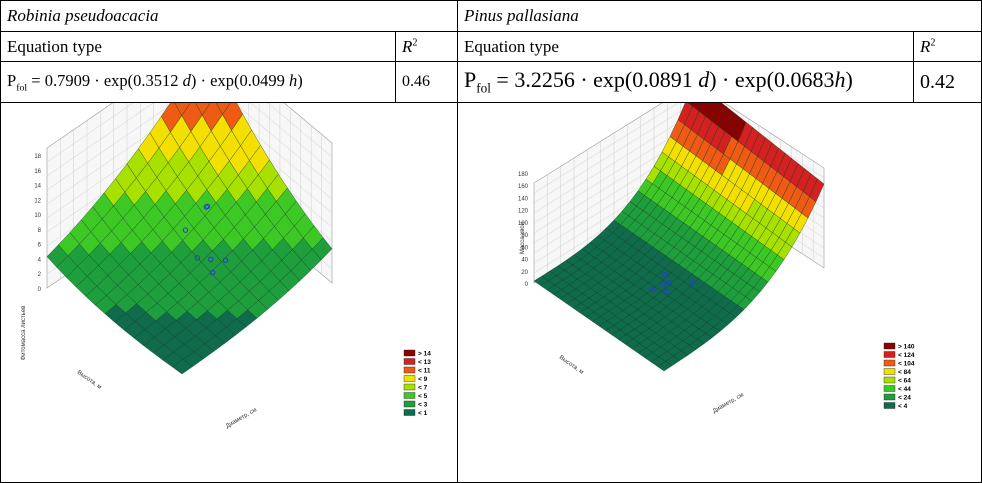 The image size is (982, 483). What do you see at coordinates (424, 362) in the screenshot?
I see `legend-label: < 13` at bounding box center [424, 362].